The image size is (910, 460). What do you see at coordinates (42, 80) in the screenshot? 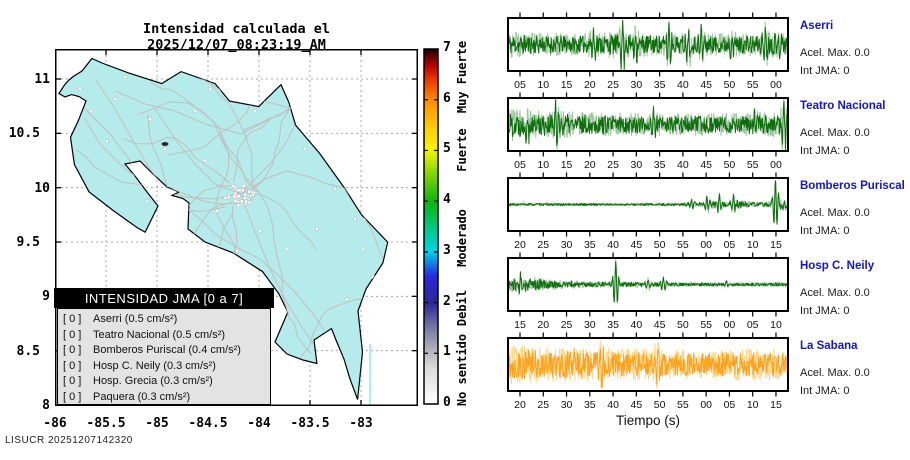
I see `map-y-tick: 11` at bounding box center [42, 80].